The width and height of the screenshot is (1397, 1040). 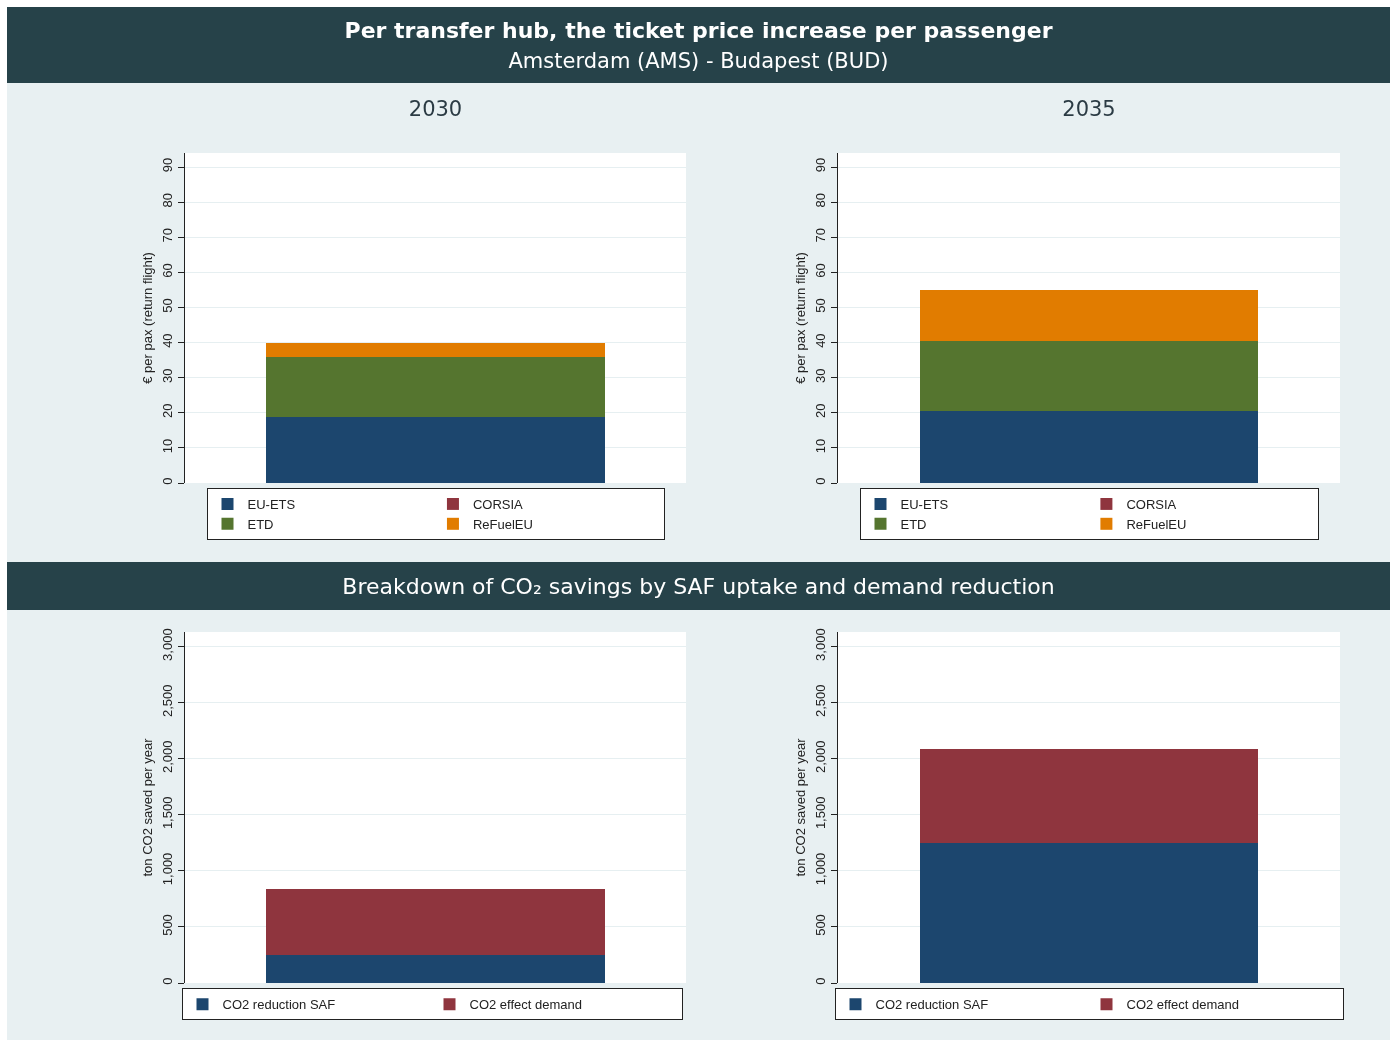 I want to click on chart-title: 2030, so click(x=435, y=109).